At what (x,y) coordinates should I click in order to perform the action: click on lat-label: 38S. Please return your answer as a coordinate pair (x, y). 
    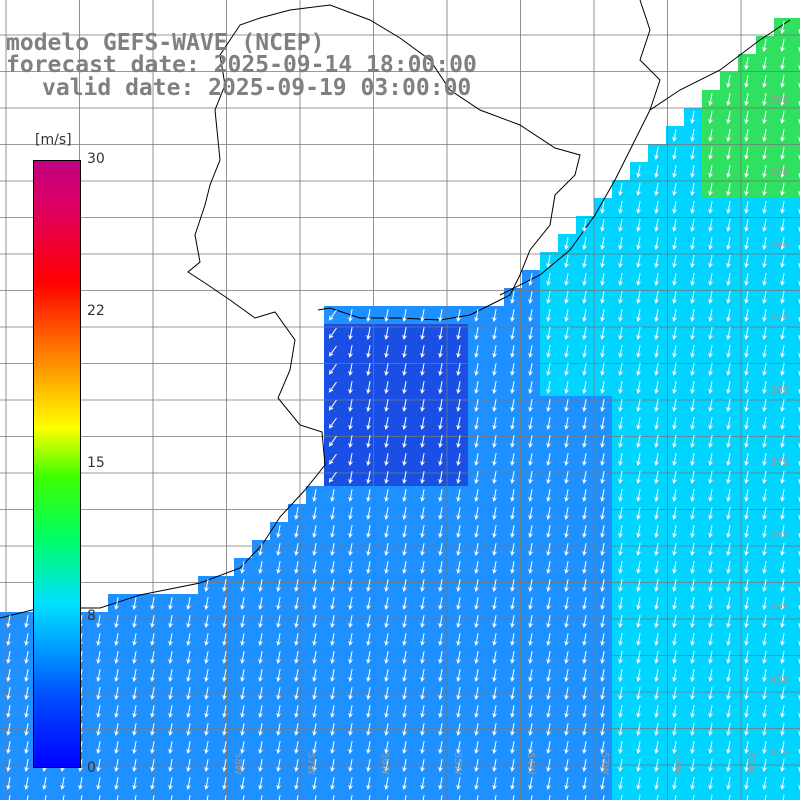
    Looking at the image, I should click on (779, 535).